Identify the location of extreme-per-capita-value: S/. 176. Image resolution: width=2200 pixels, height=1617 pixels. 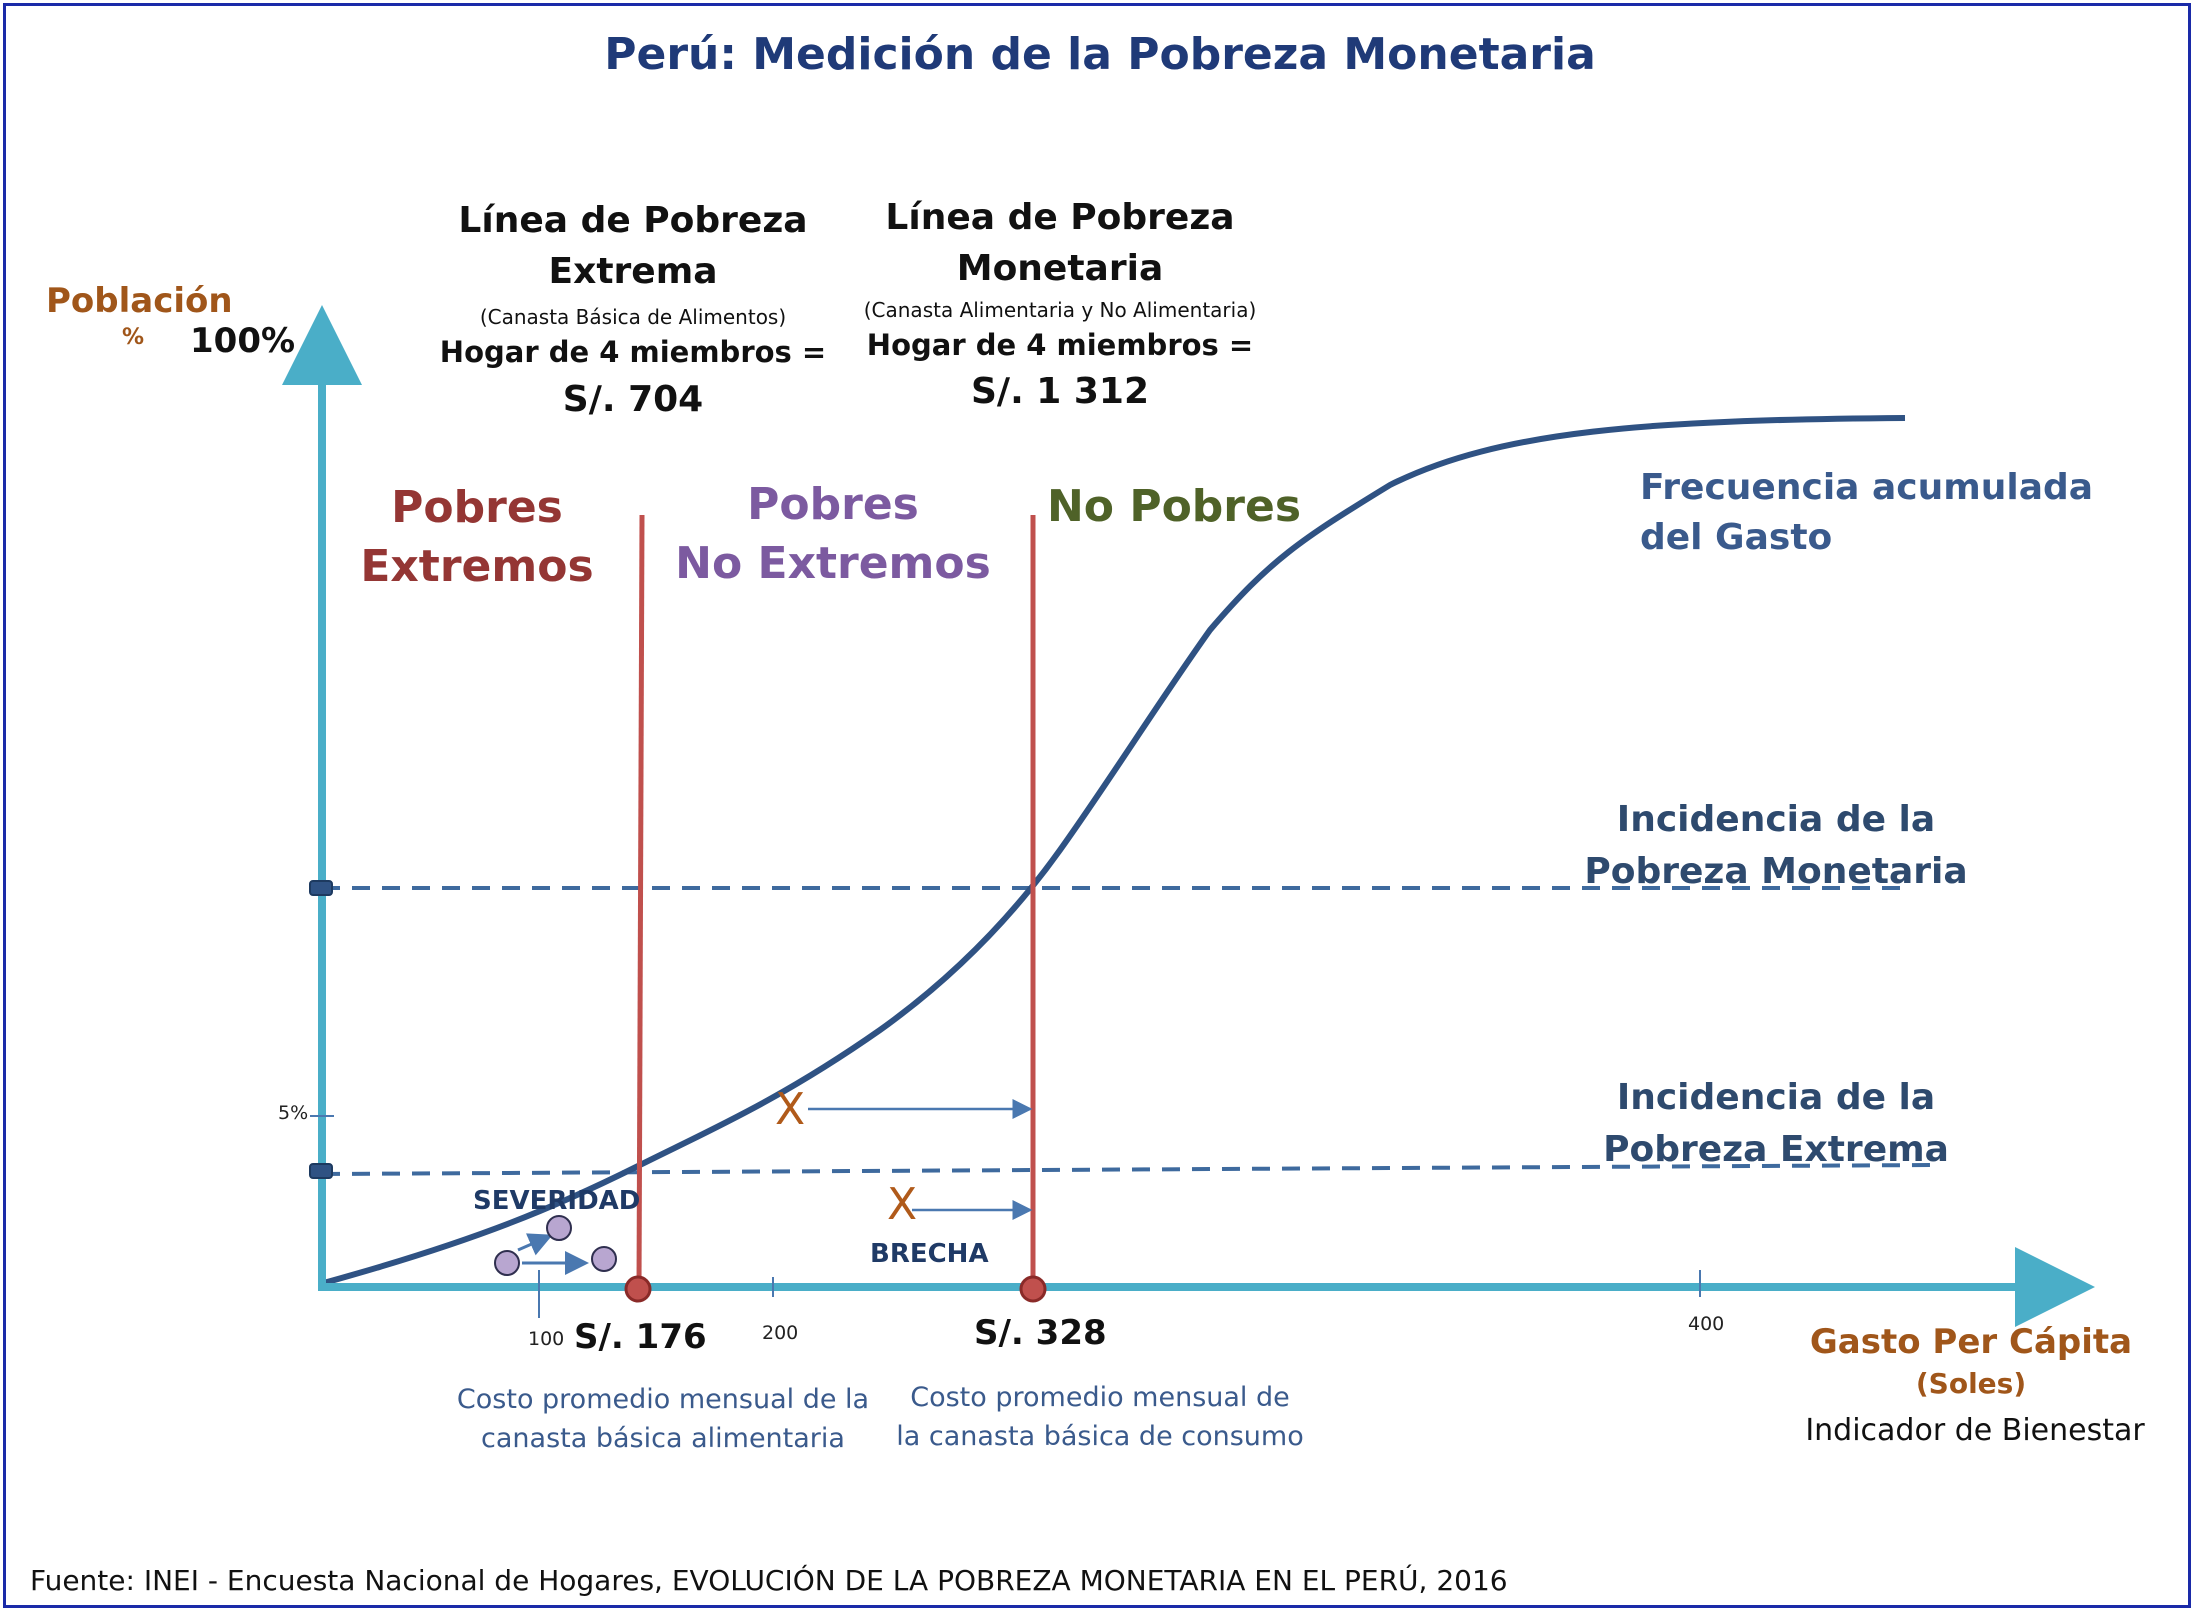
(640, 1337).